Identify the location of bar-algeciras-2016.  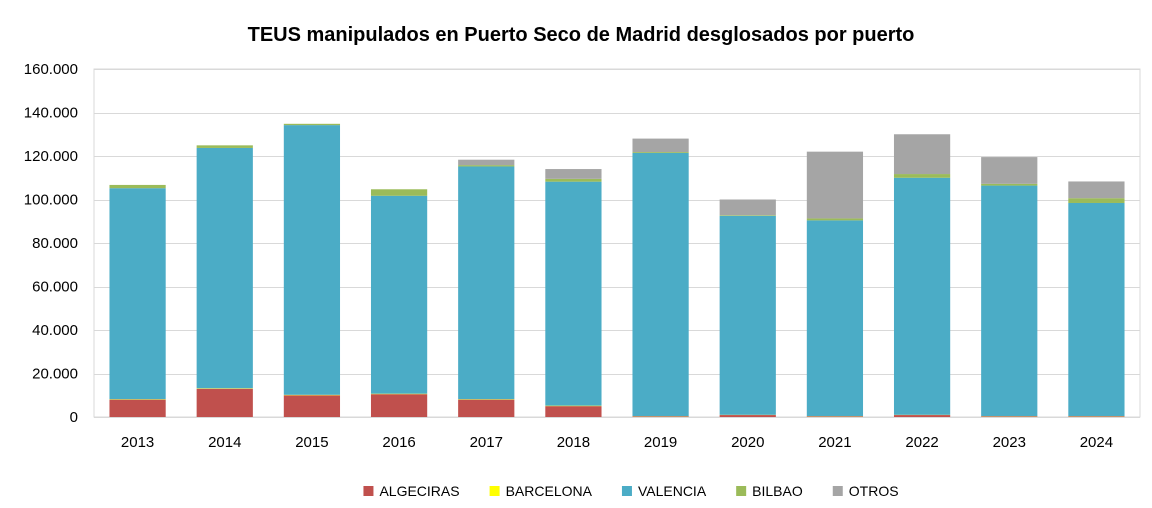
(399, 405).